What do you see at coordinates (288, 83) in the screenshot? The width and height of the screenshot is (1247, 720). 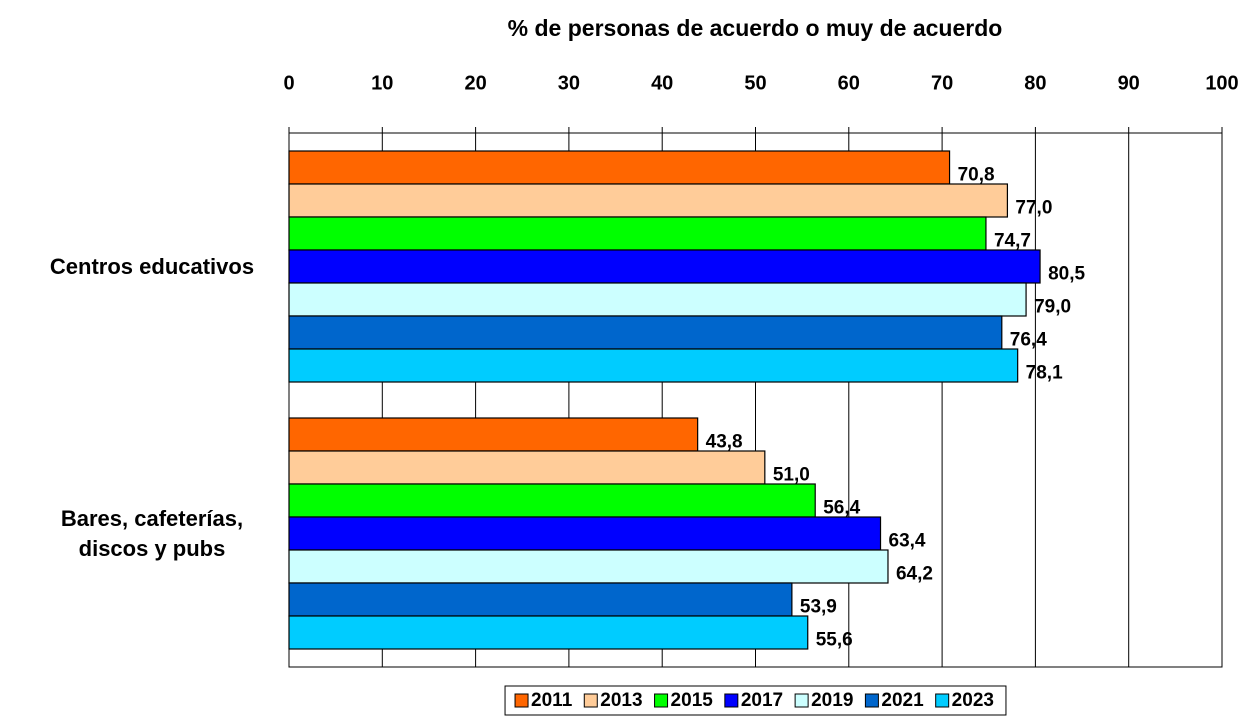 I see `x-tick-label: 0` at bounding box center [288, 83].